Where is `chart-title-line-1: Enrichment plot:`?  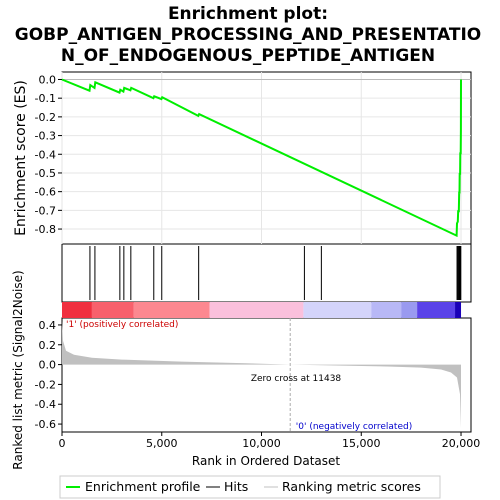
chart-title-line-1: Enrichment plot: is located at coordinates (248, 14).